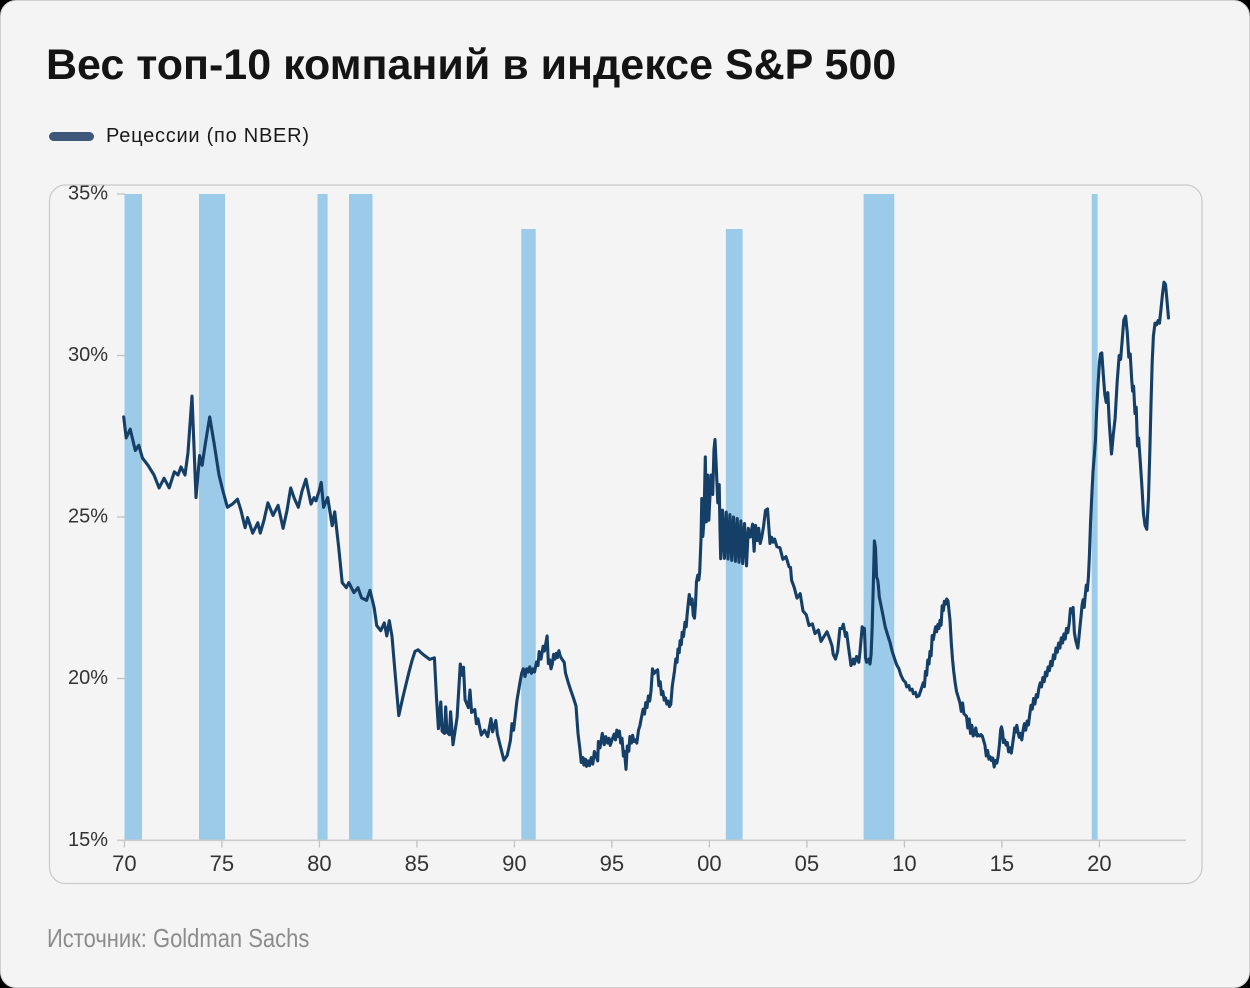  What do you see at coordinates (612, 863) in the screenshot?
I see `svg-text: 95` at bounding box center [612, 863].